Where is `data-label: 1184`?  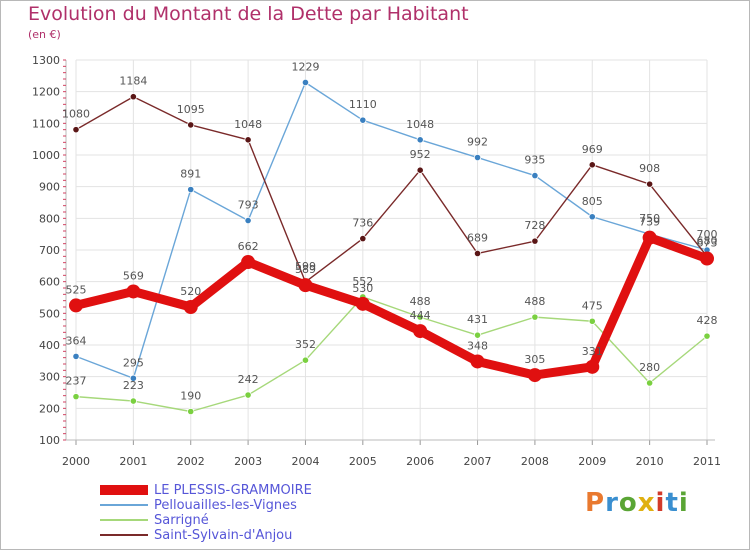 data-label: 1184 is located at coordinates (133, 81).